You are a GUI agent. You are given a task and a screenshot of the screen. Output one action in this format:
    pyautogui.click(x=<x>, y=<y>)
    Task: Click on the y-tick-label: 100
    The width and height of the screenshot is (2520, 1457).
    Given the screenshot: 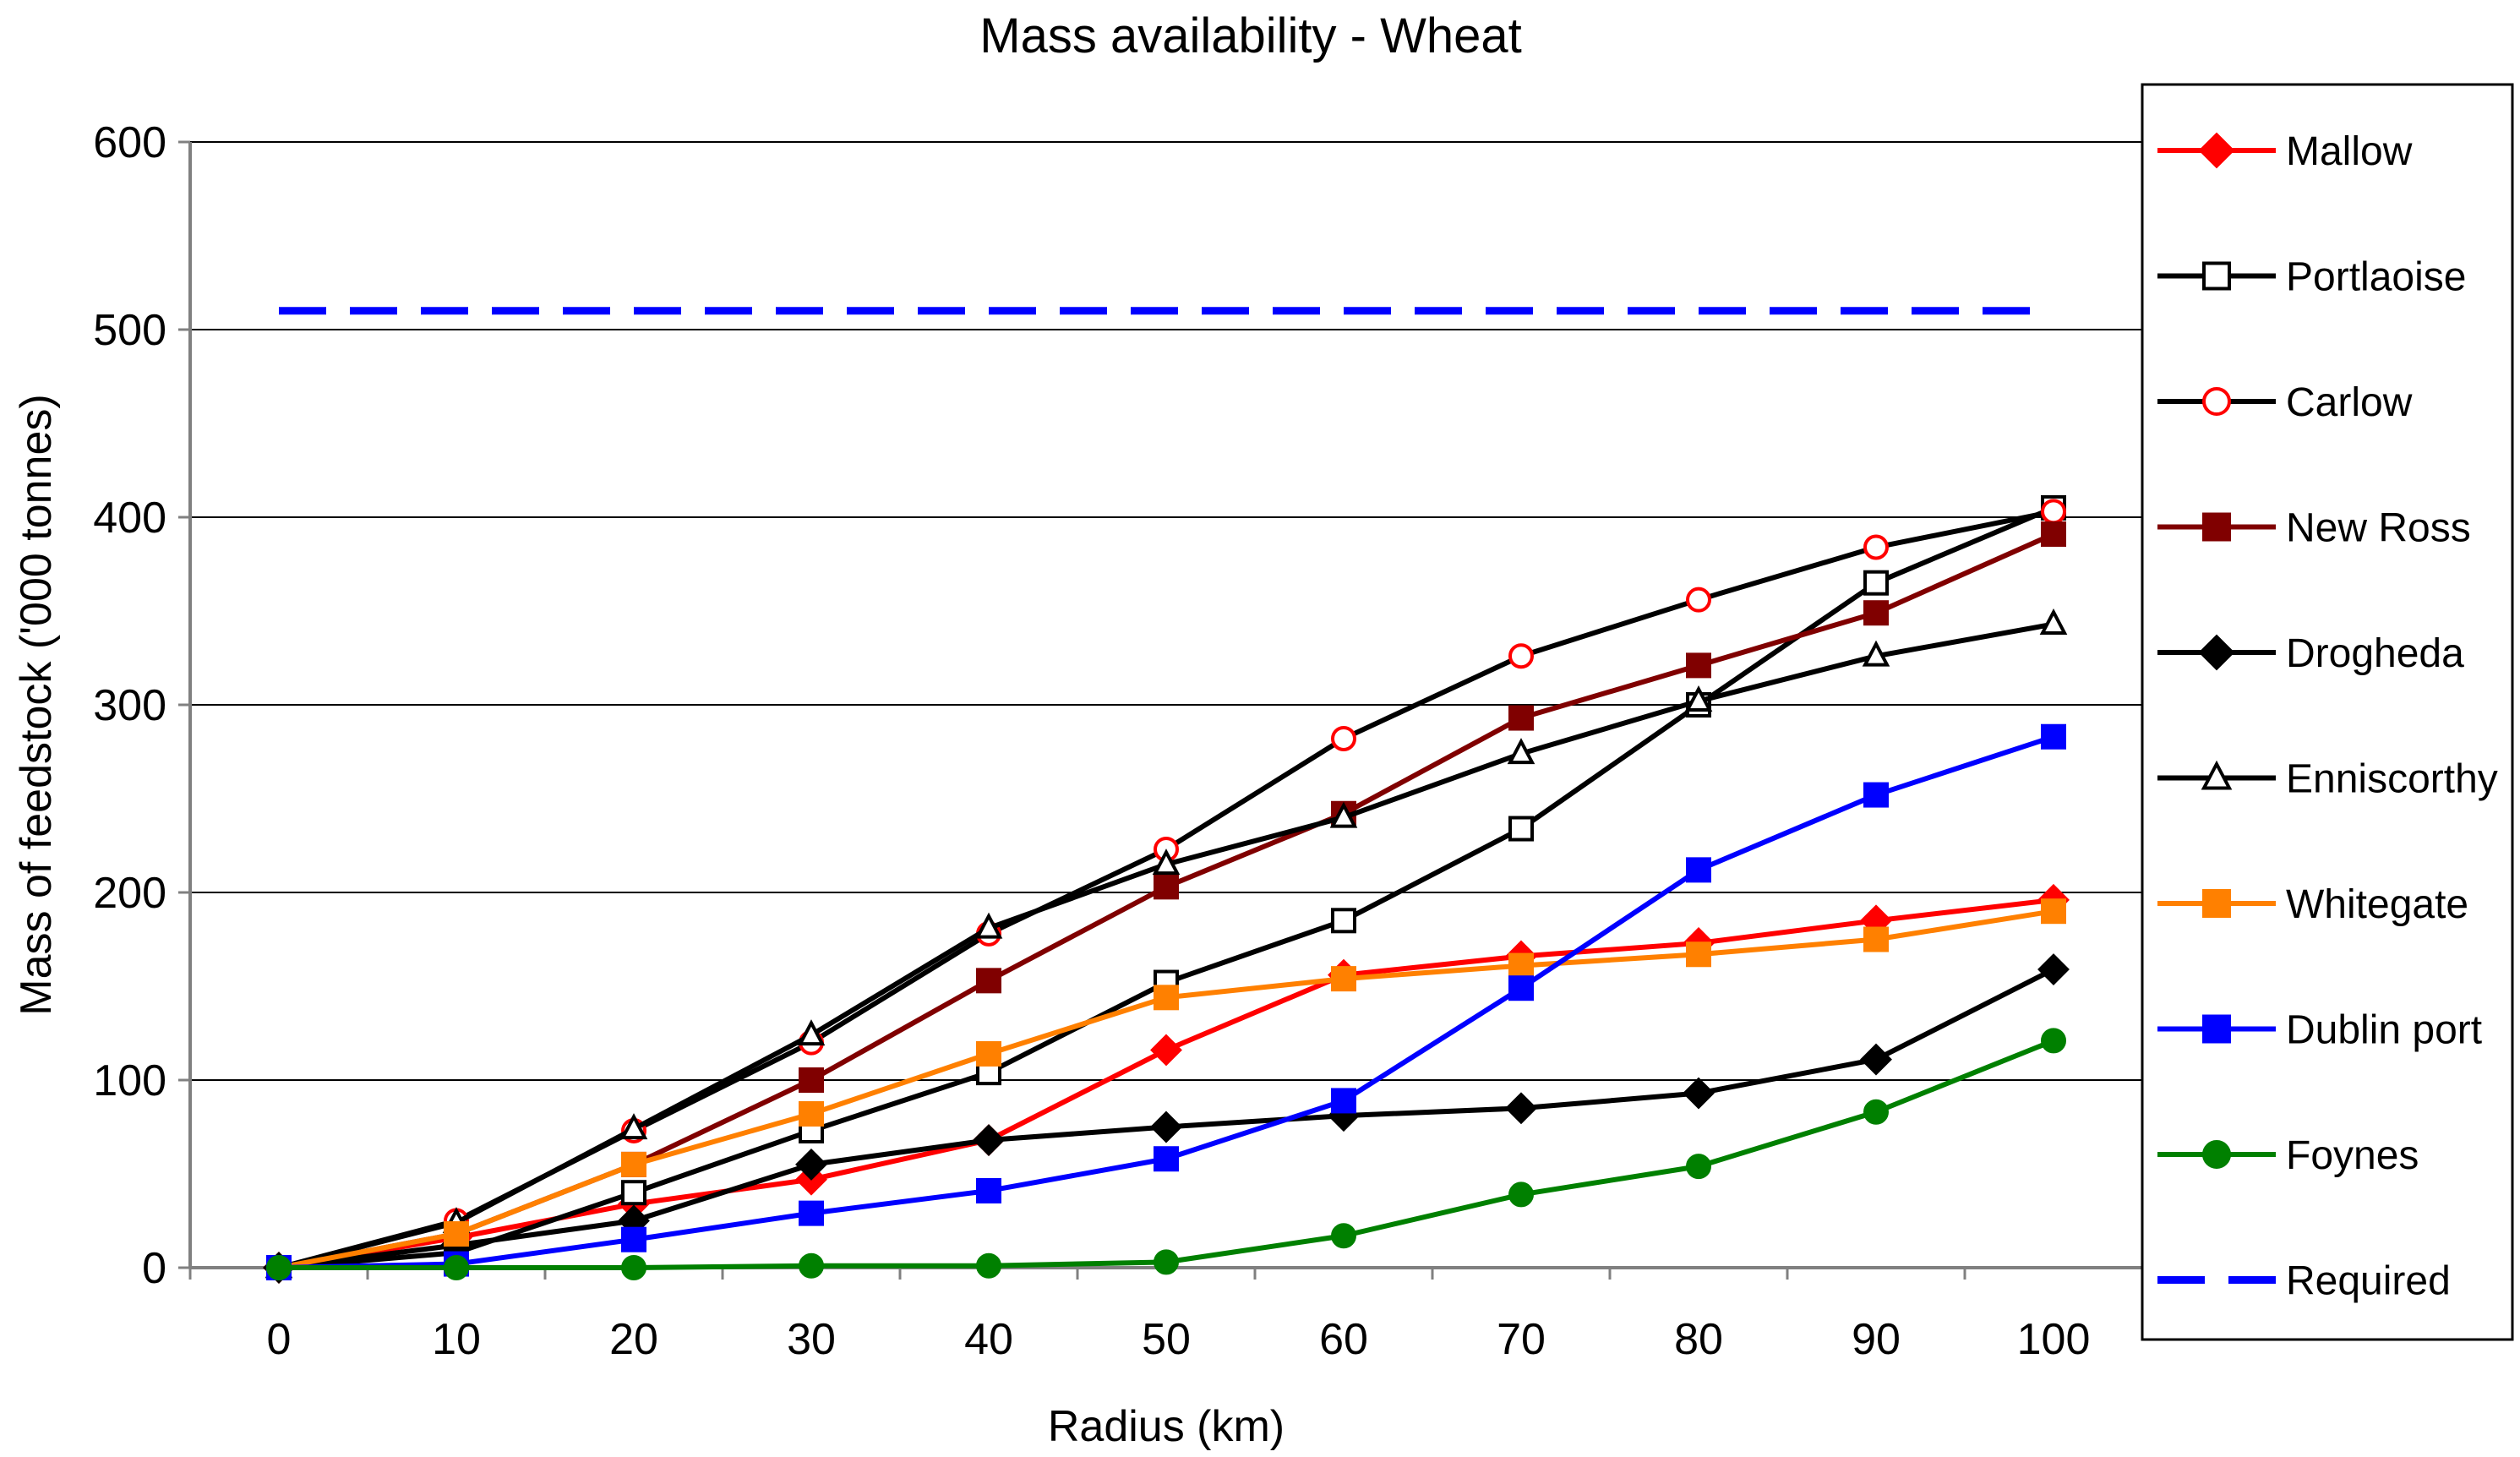 What is the action you would take?
    pyautogui.click(x=129, y=1080)
    